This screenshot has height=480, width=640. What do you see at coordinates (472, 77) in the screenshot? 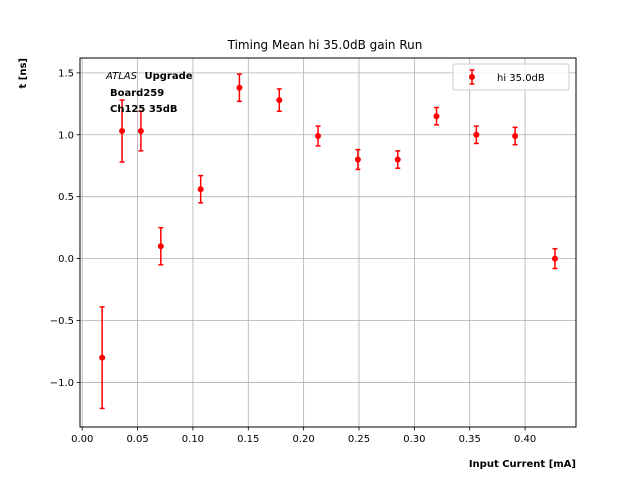
I see `legend-marker` at bounding box center [472, 77].